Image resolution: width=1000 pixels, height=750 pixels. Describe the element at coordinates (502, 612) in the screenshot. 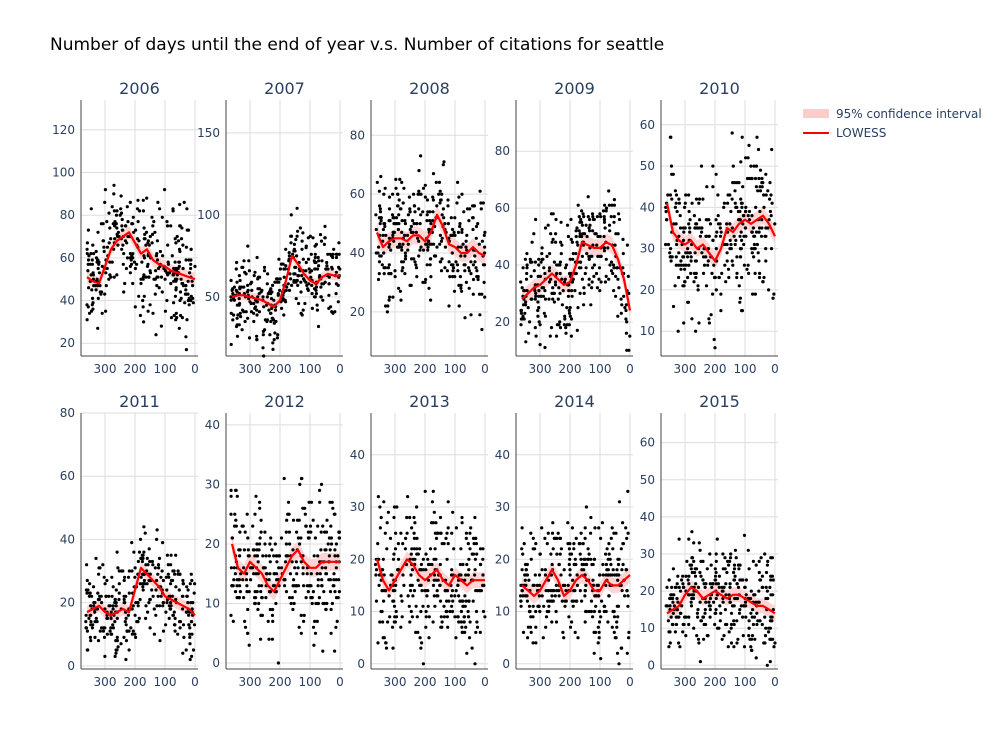

I see `y-tick-label: 10` at that location.